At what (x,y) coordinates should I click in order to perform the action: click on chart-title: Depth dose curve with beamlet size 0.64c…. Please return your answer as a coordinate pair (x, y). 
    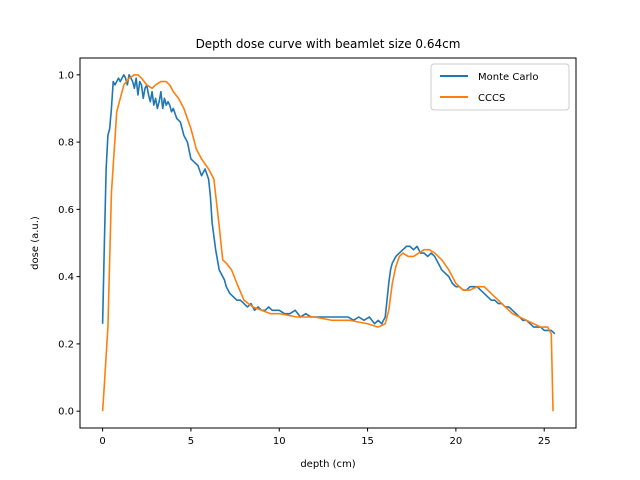
    Looking at the image, I should click on (328, 44).